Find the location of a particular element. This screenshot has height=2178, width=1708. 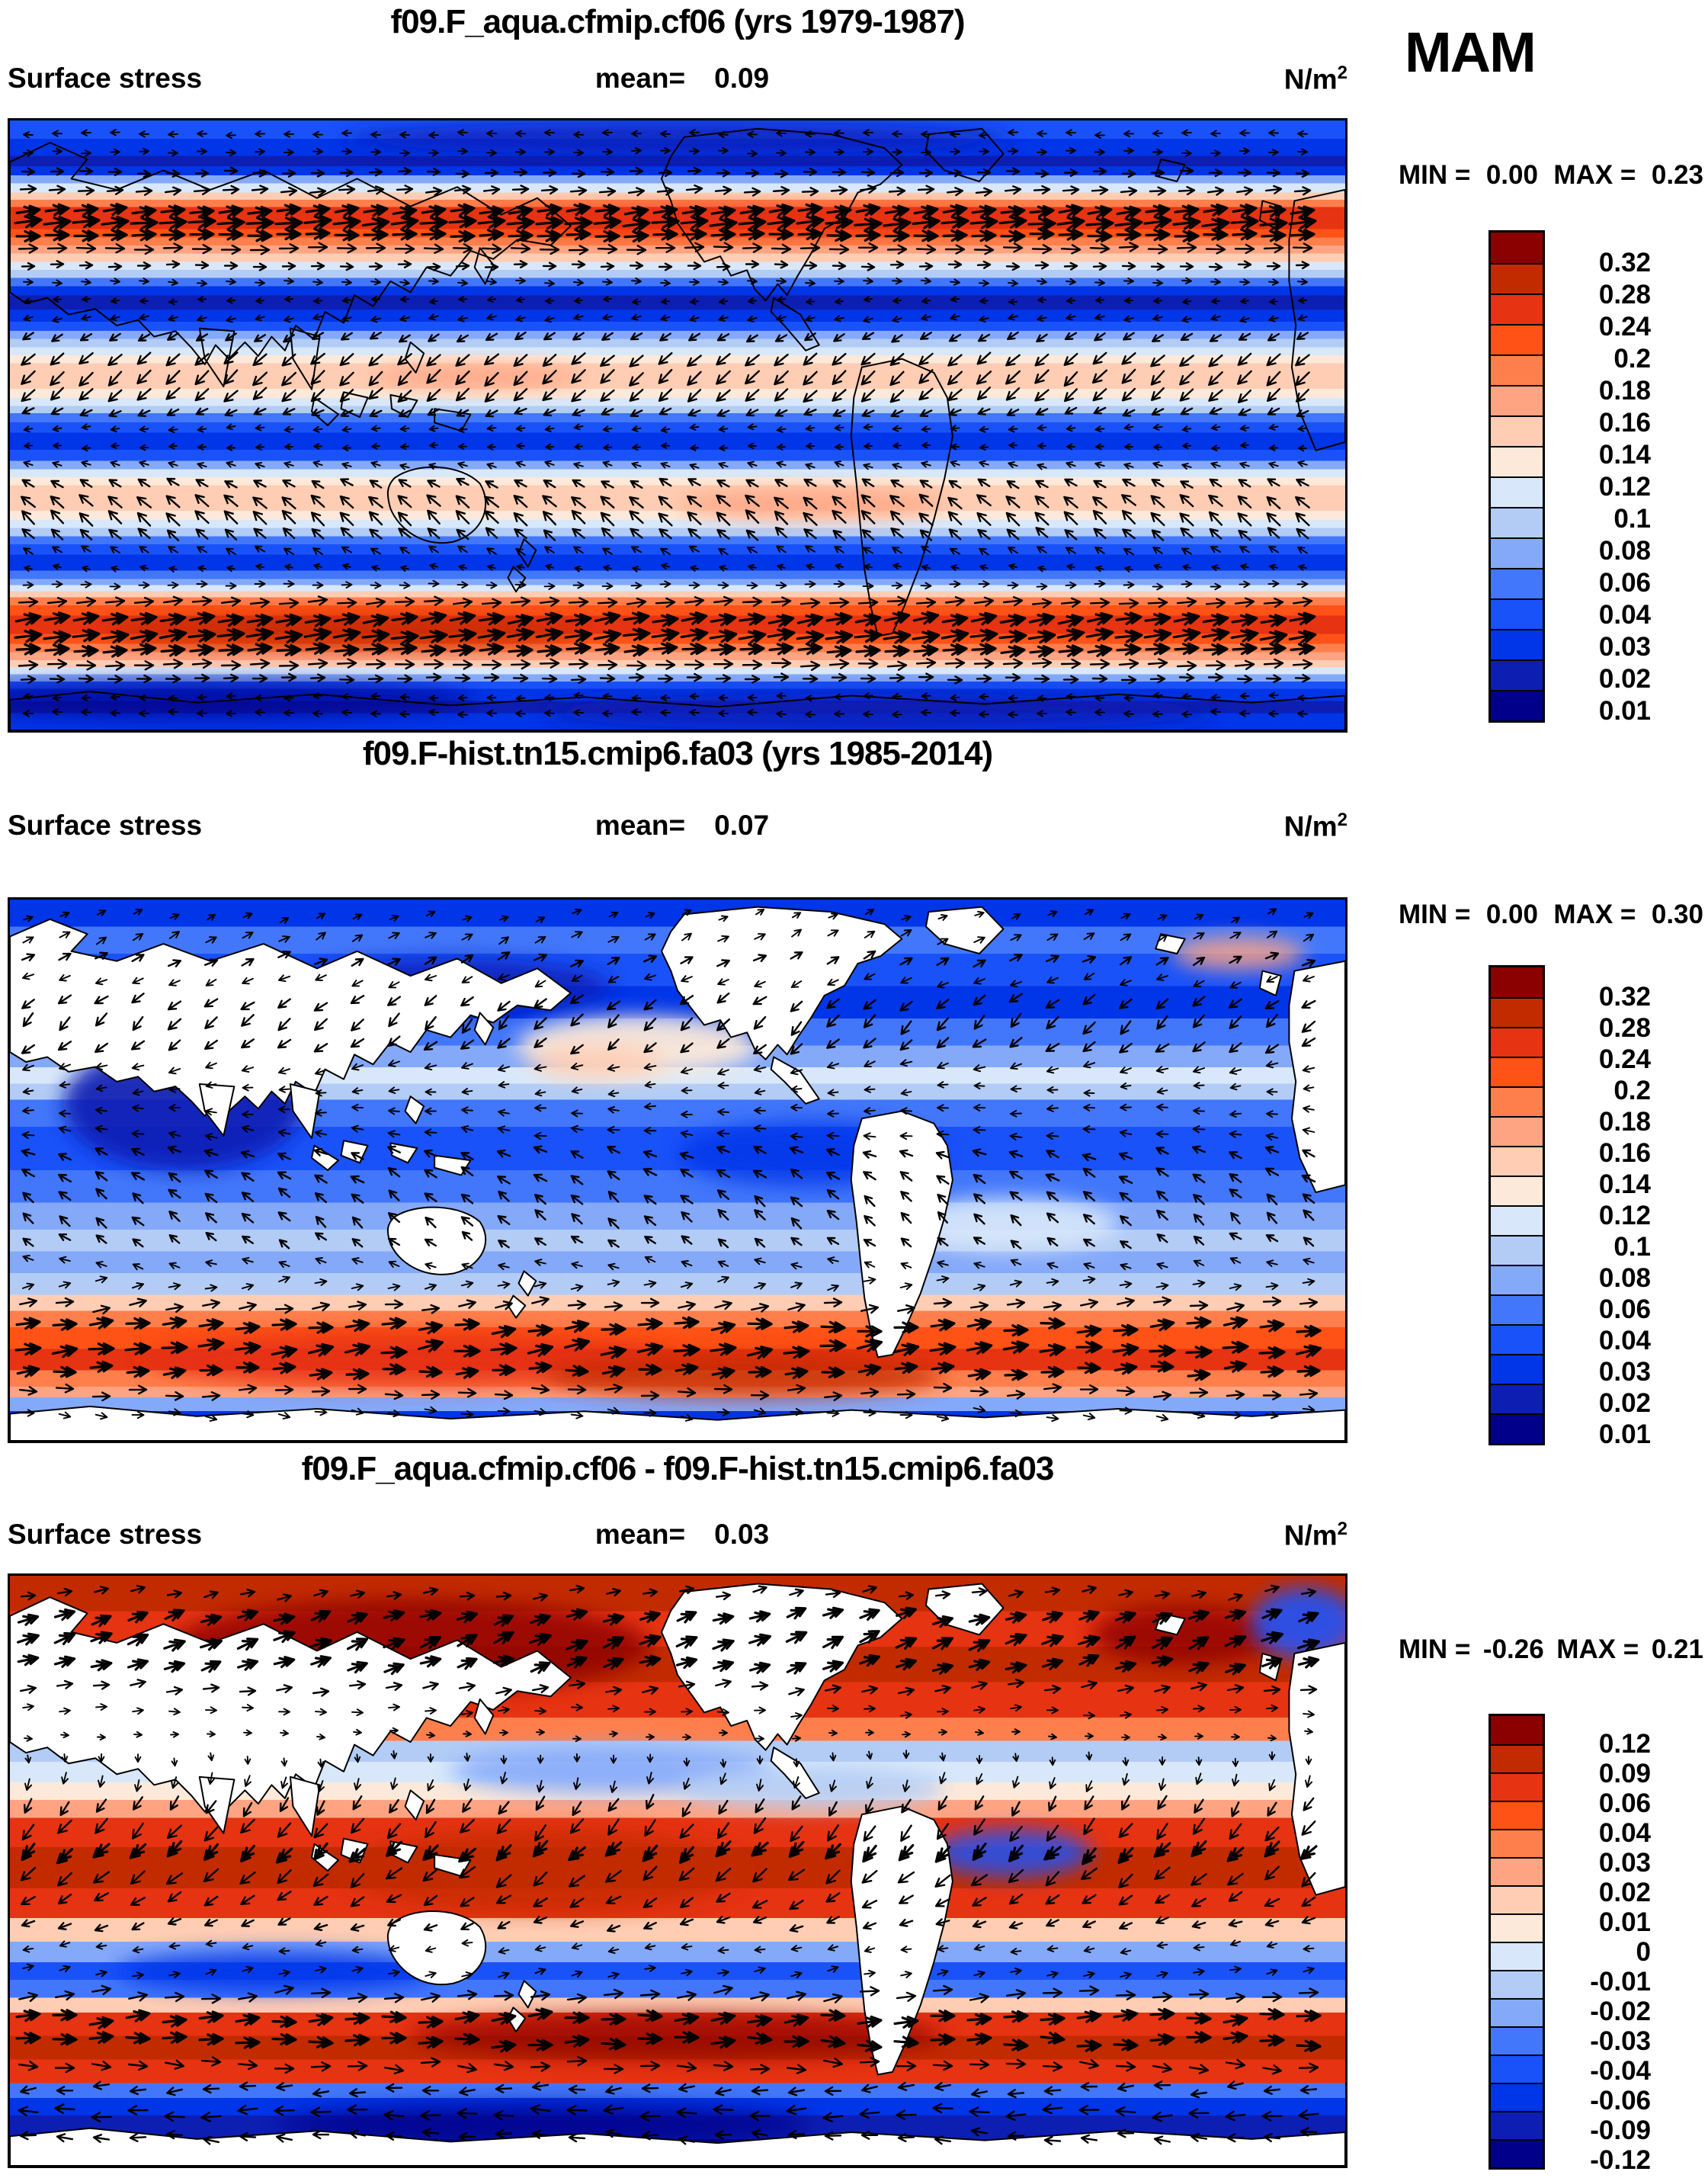

colorbar-tick-label: 0.09 is located at coordinates (1624, 1774).